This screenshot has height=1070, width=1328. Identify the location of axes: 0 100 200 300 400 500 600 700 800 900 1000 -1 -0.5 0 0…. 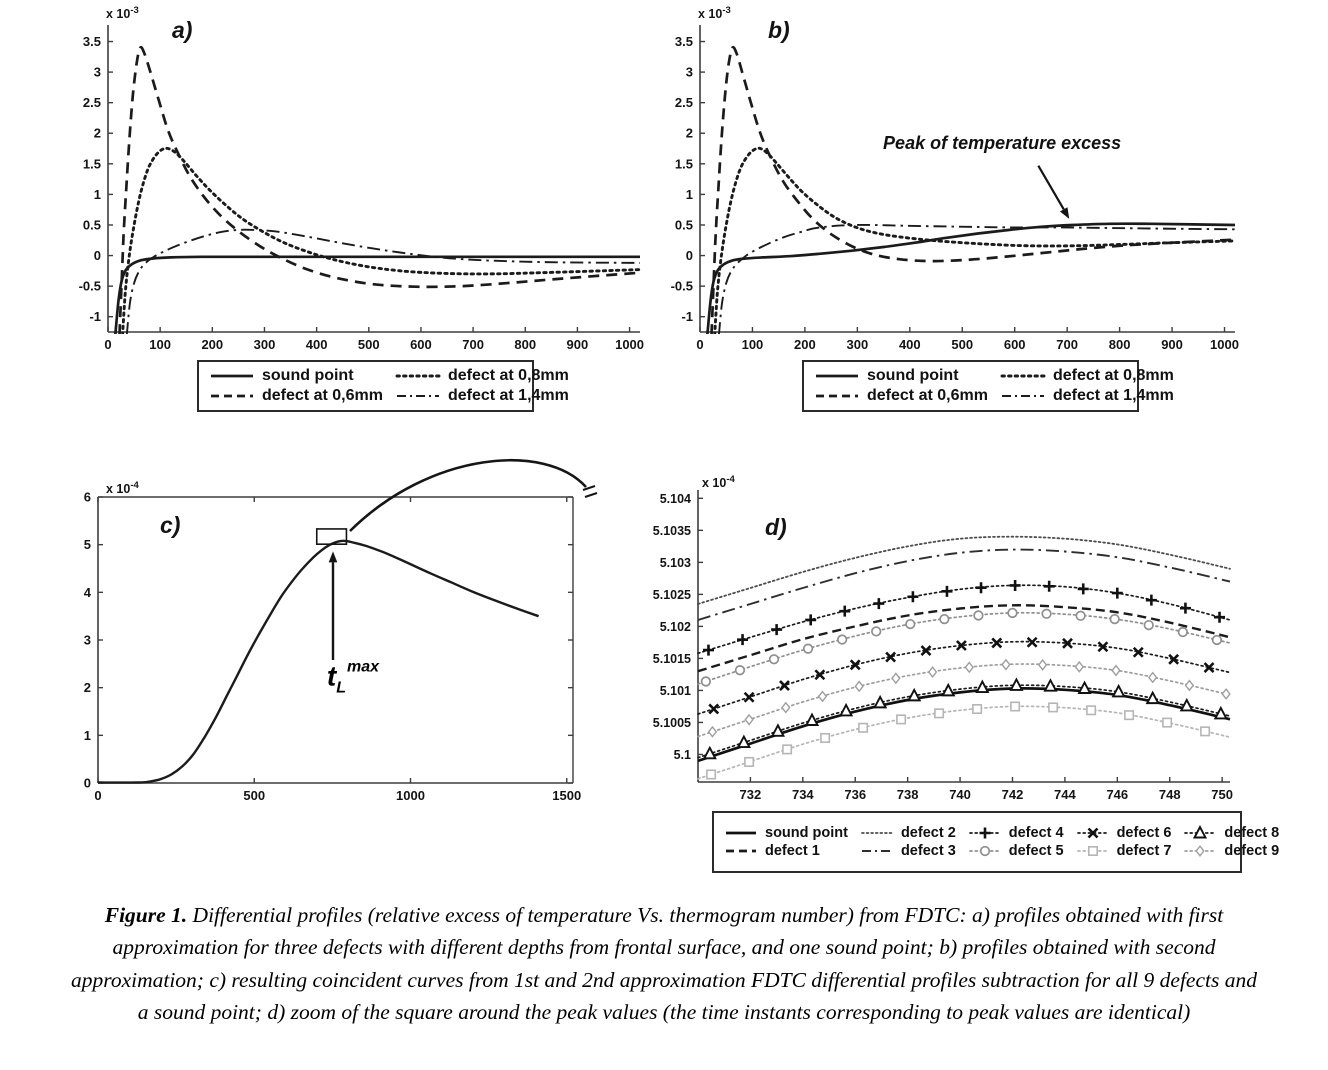
(361, 188).